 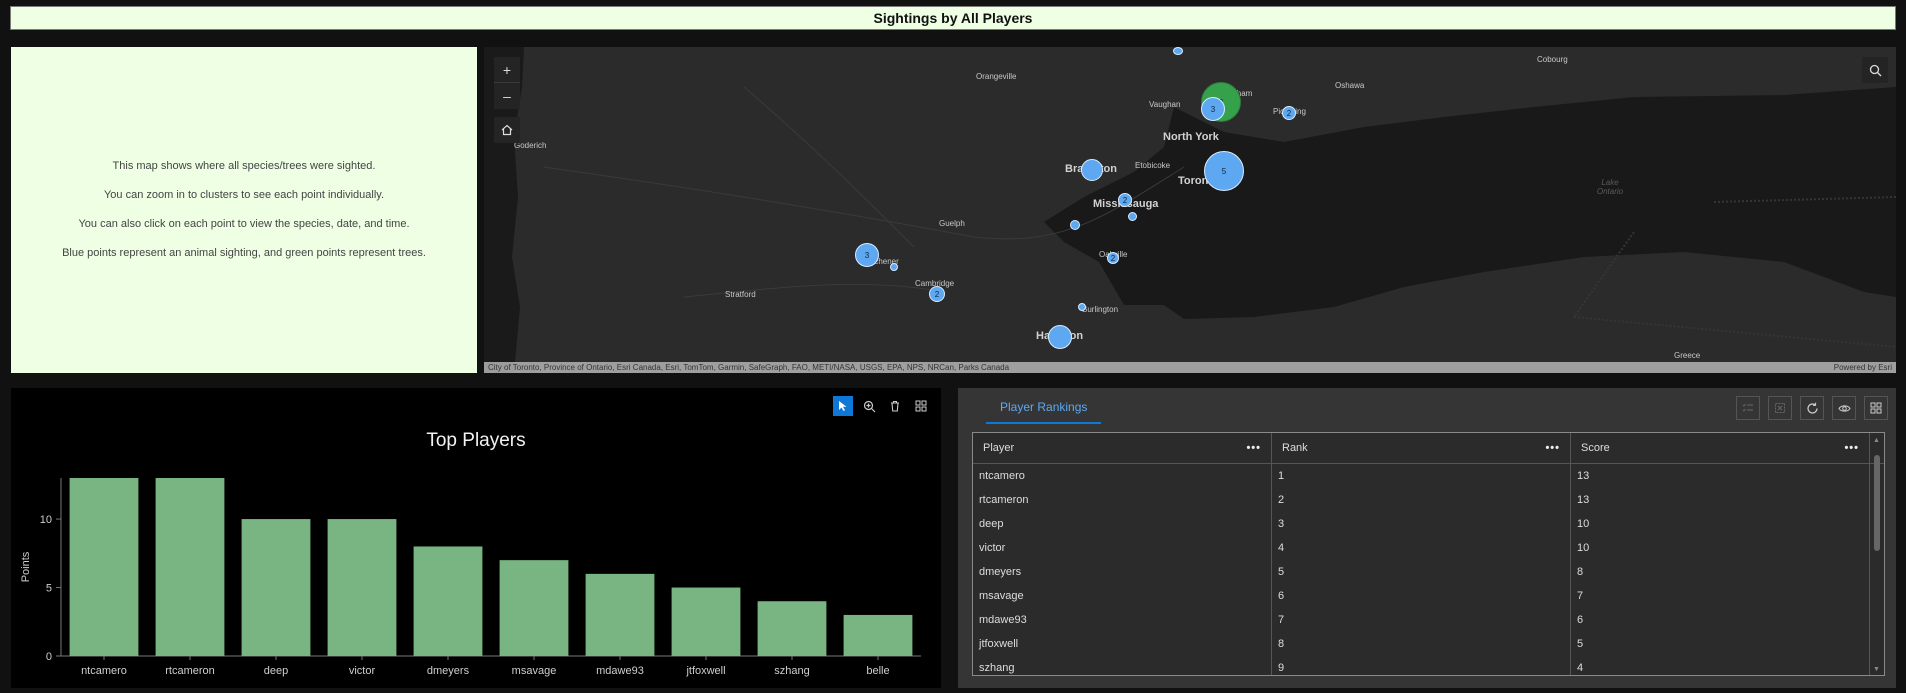 I want to click on cell-rank: 8, so click(x=1421, y=644).